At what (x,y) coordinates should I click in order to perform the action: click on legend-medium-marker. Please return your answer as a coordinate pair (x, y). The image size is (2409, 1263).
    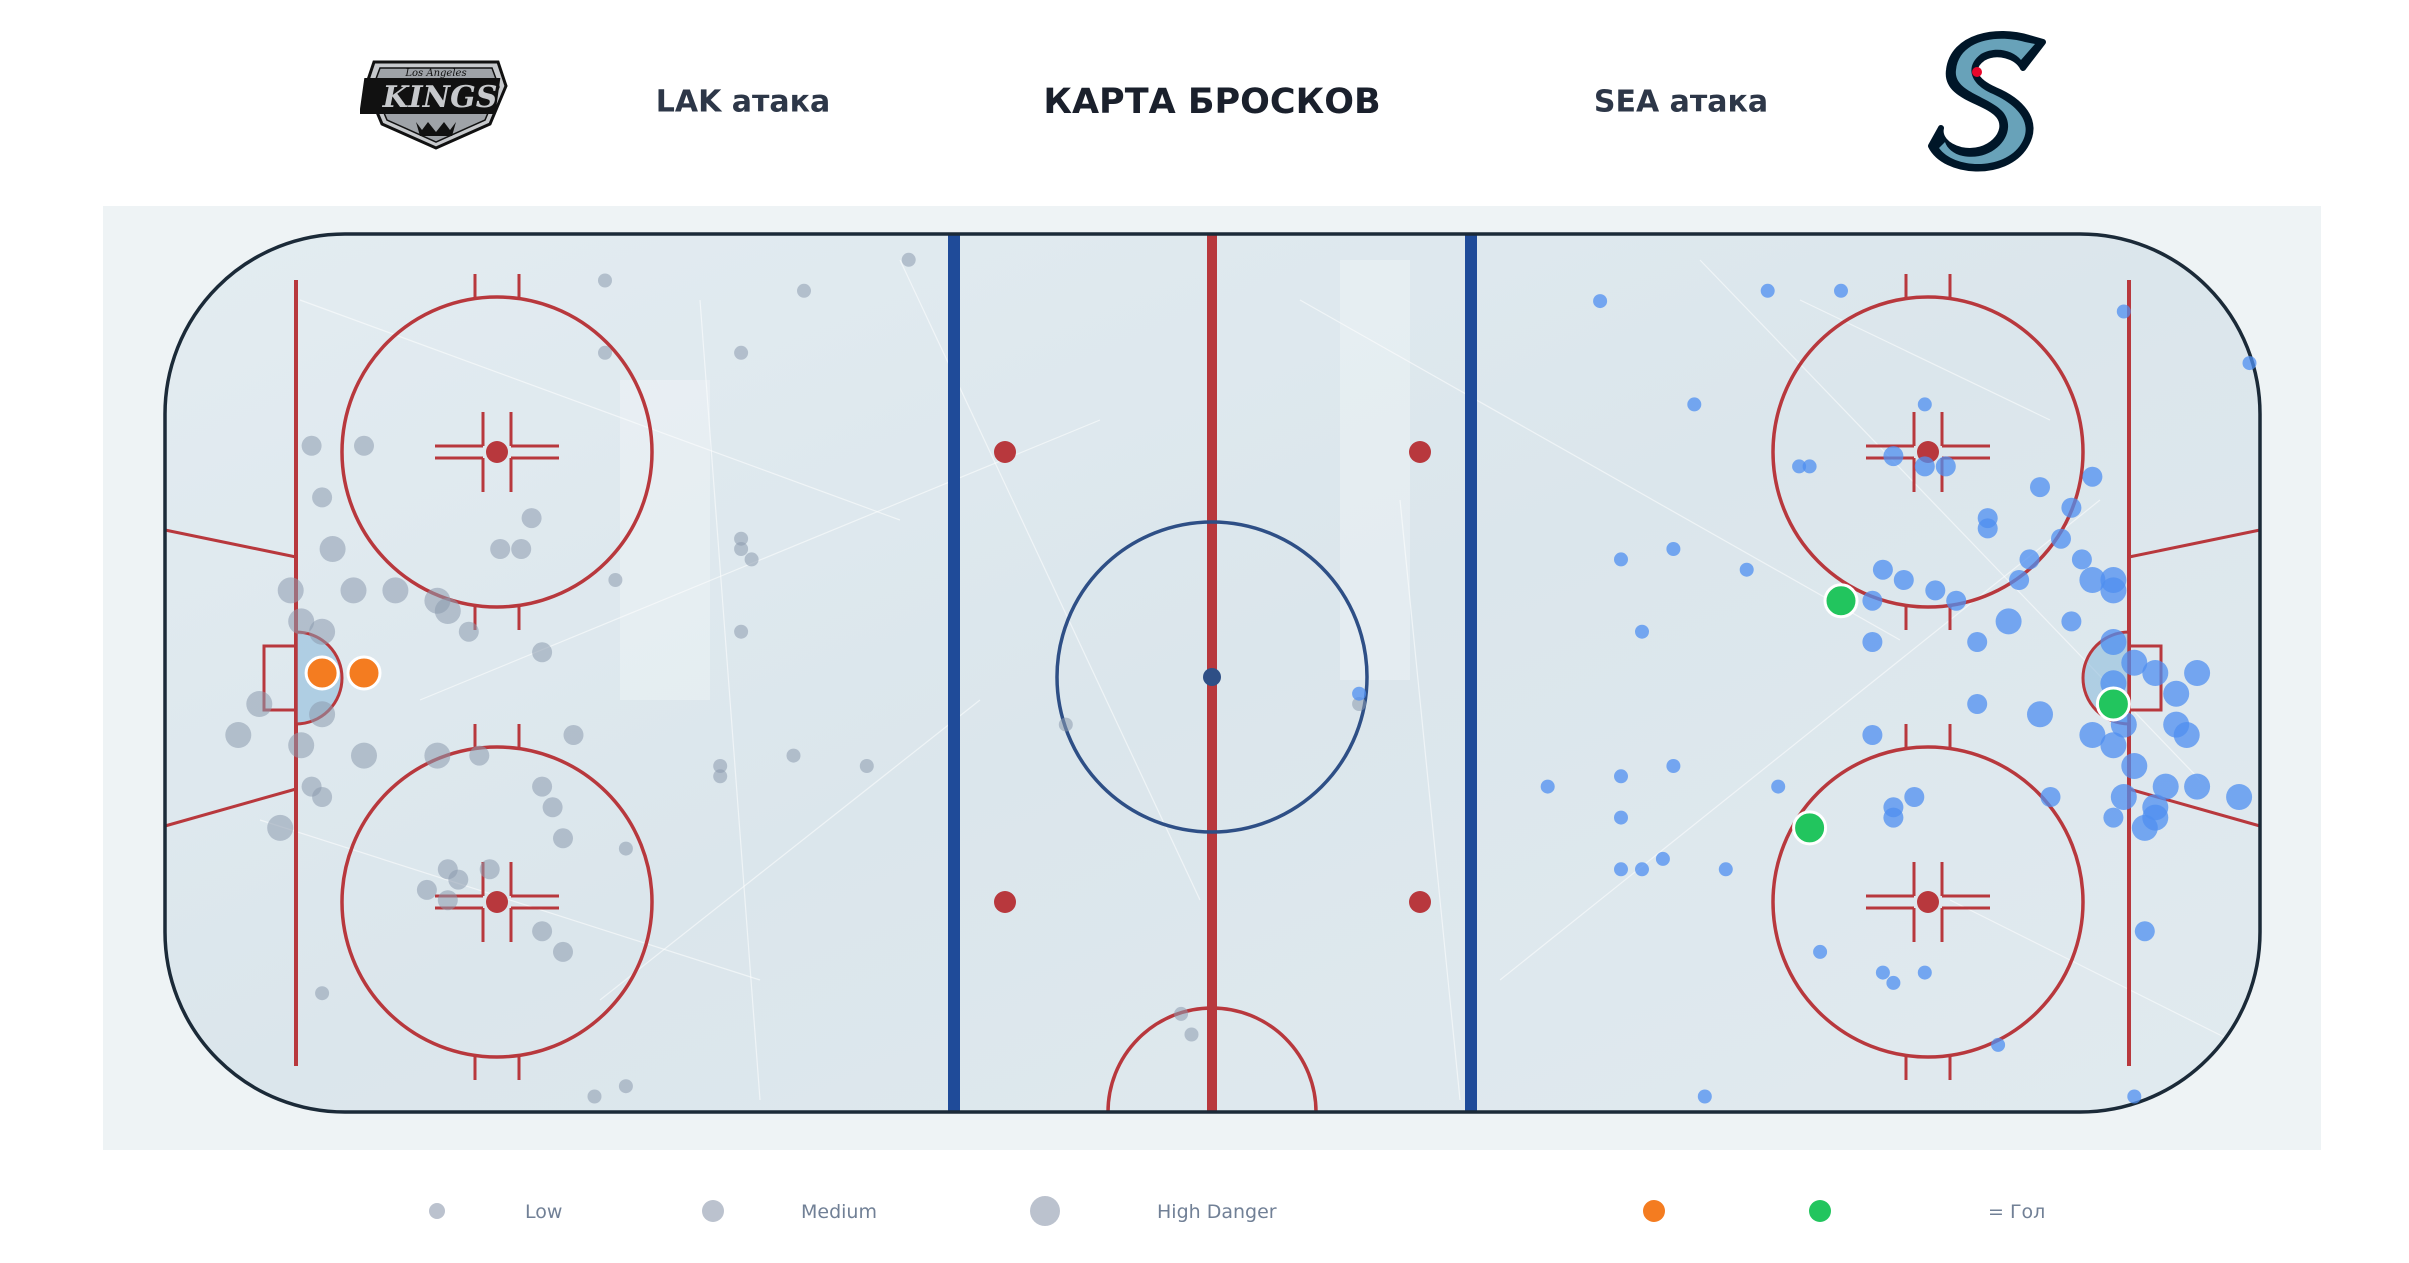
    Looking at the image, I should click on (713, 1211).